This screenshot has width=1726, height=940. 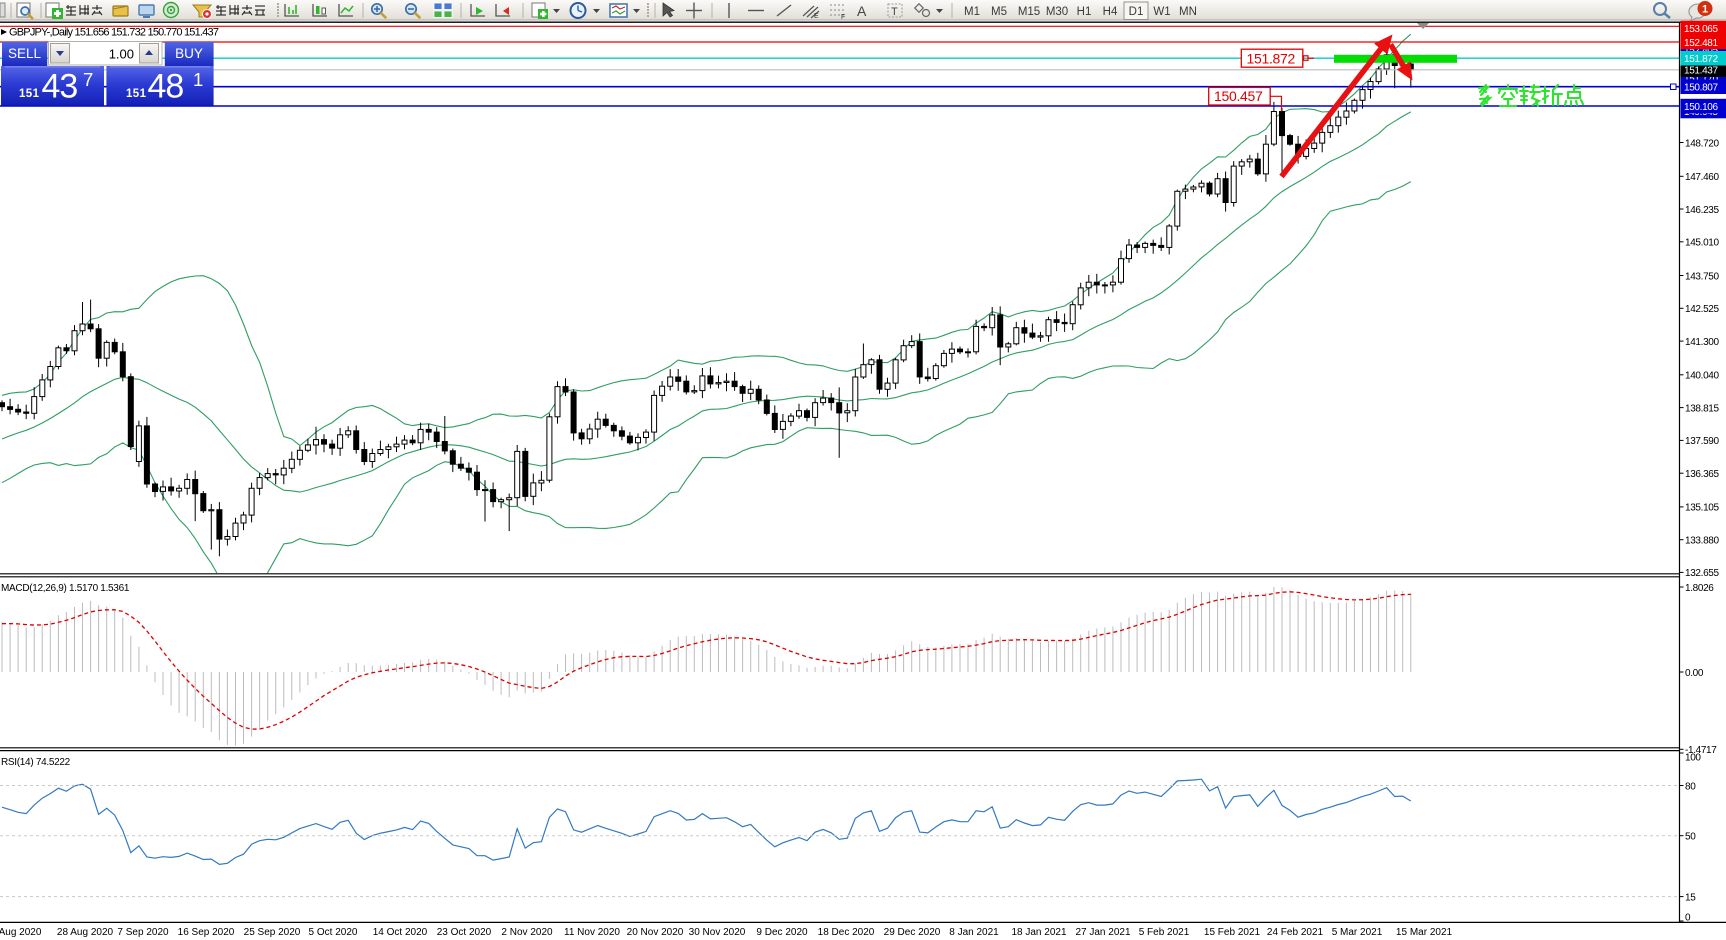 What do you see at coordinates (782, 932) in the screenshot?
I see `svg-text: 9 Dec 2020` at bounding box center [782, 932].